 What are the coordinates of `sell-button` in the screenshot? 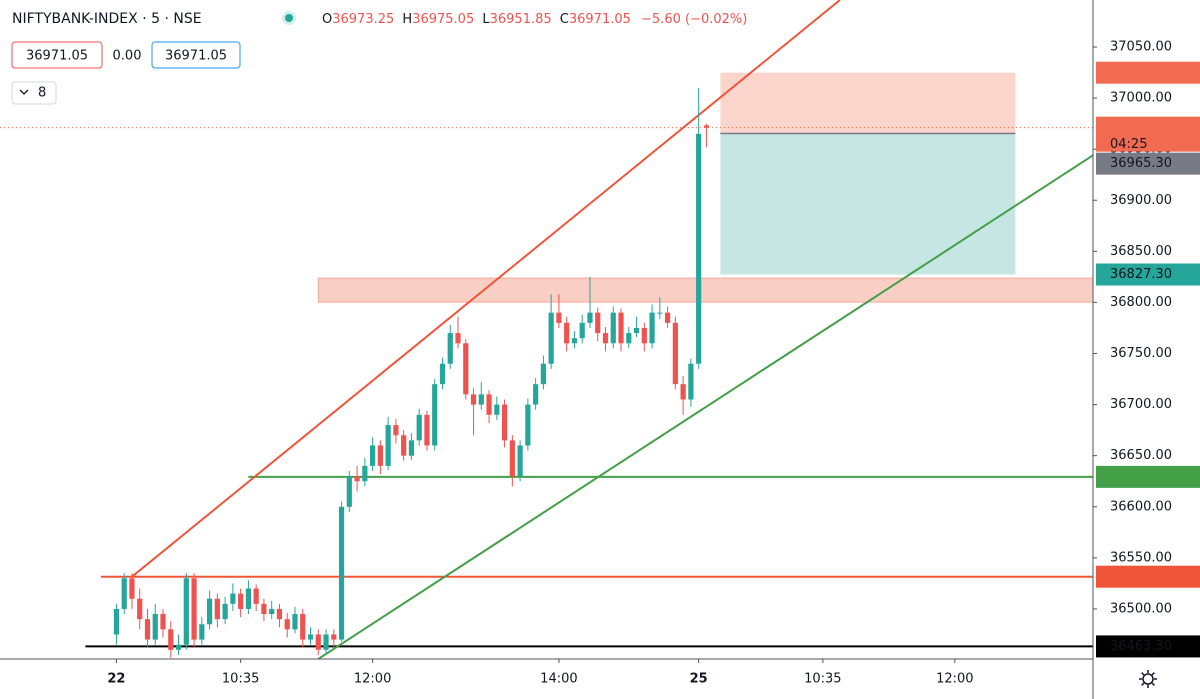 It's located at (57, 55).